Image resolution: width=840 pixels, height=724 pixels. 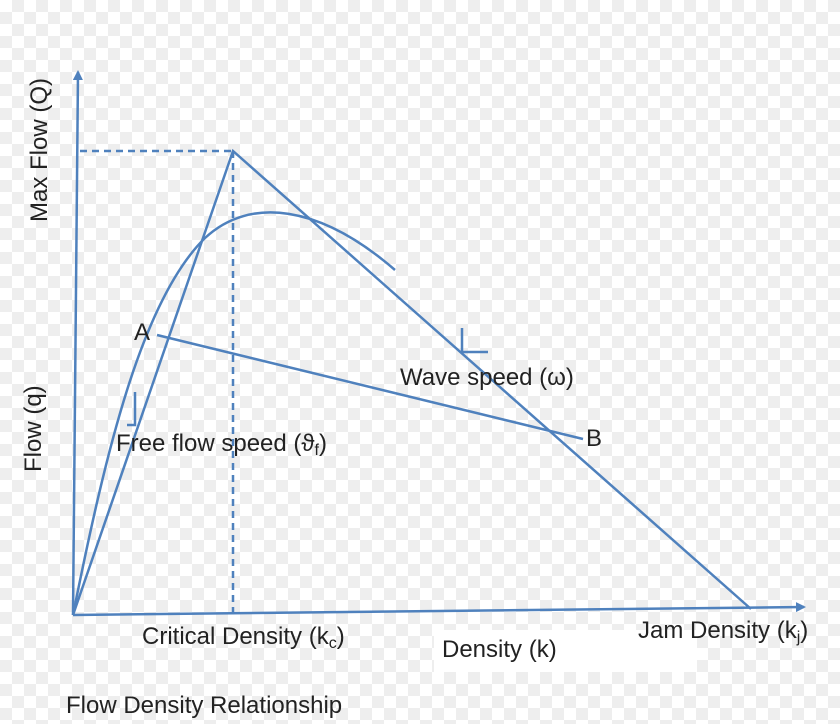 I want to click on free-flow-speed-label: Free flow speed (ϑf), so click(x=221, y=444).